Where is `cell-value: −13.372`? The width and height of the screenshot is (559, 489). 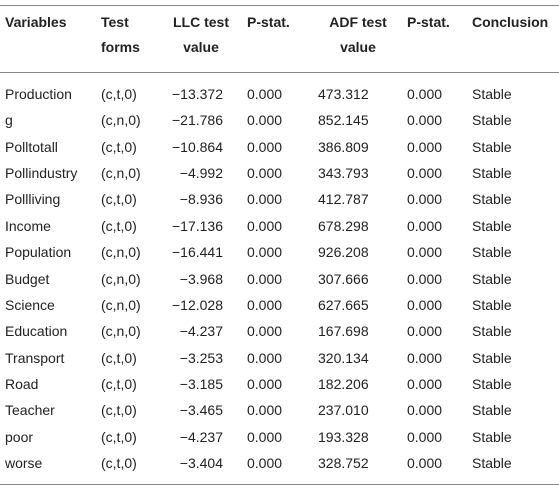
cell-value: −13.372 is located at coordinates (197, 94).